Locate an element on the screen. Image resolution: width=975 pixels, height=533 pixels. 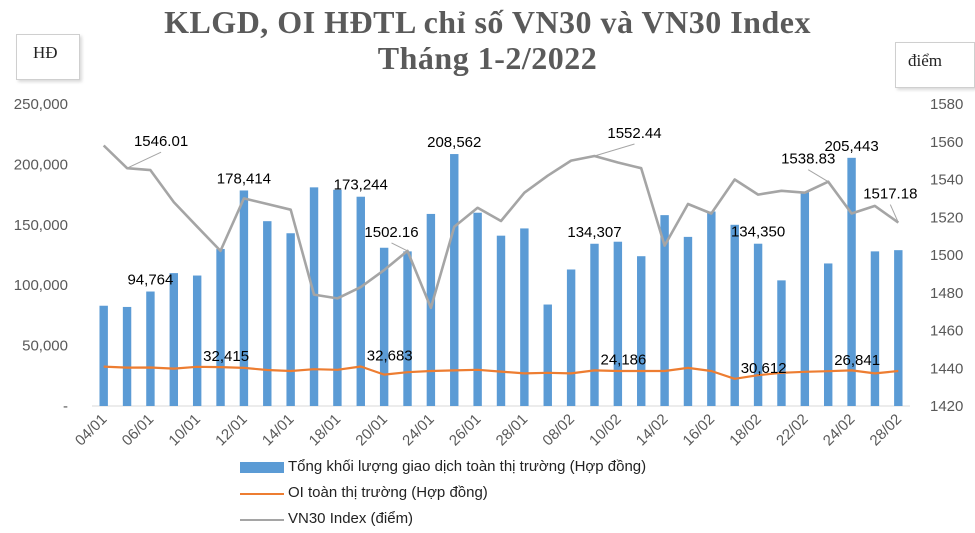
right-axis-unit: điểm is located at coordinates (925, 60).